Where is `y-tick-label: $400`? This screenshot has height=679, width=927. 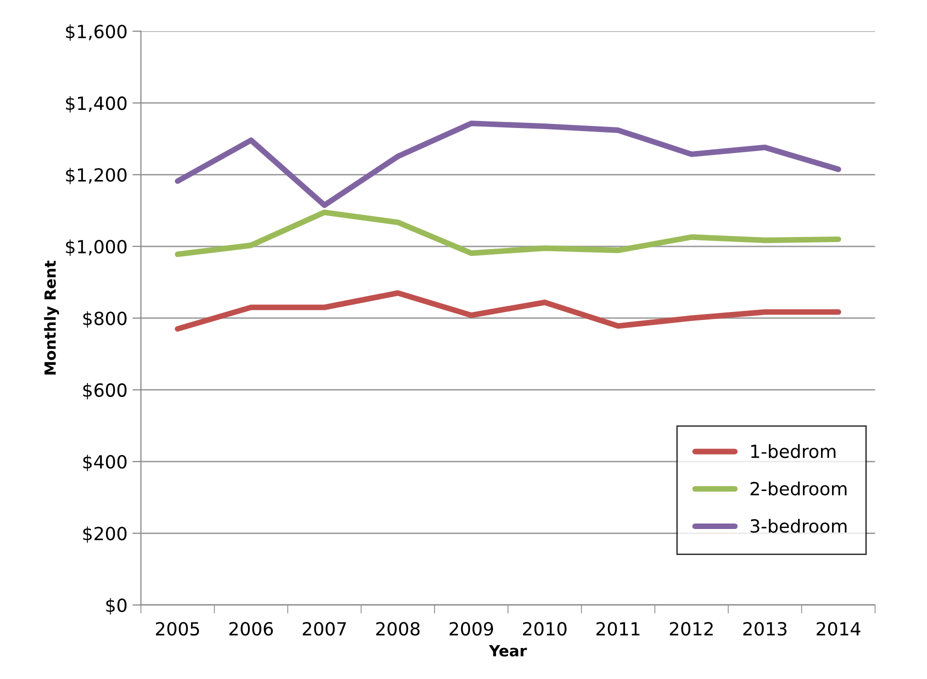
y-tick-label: $400 is located at coordinates (105, 463).